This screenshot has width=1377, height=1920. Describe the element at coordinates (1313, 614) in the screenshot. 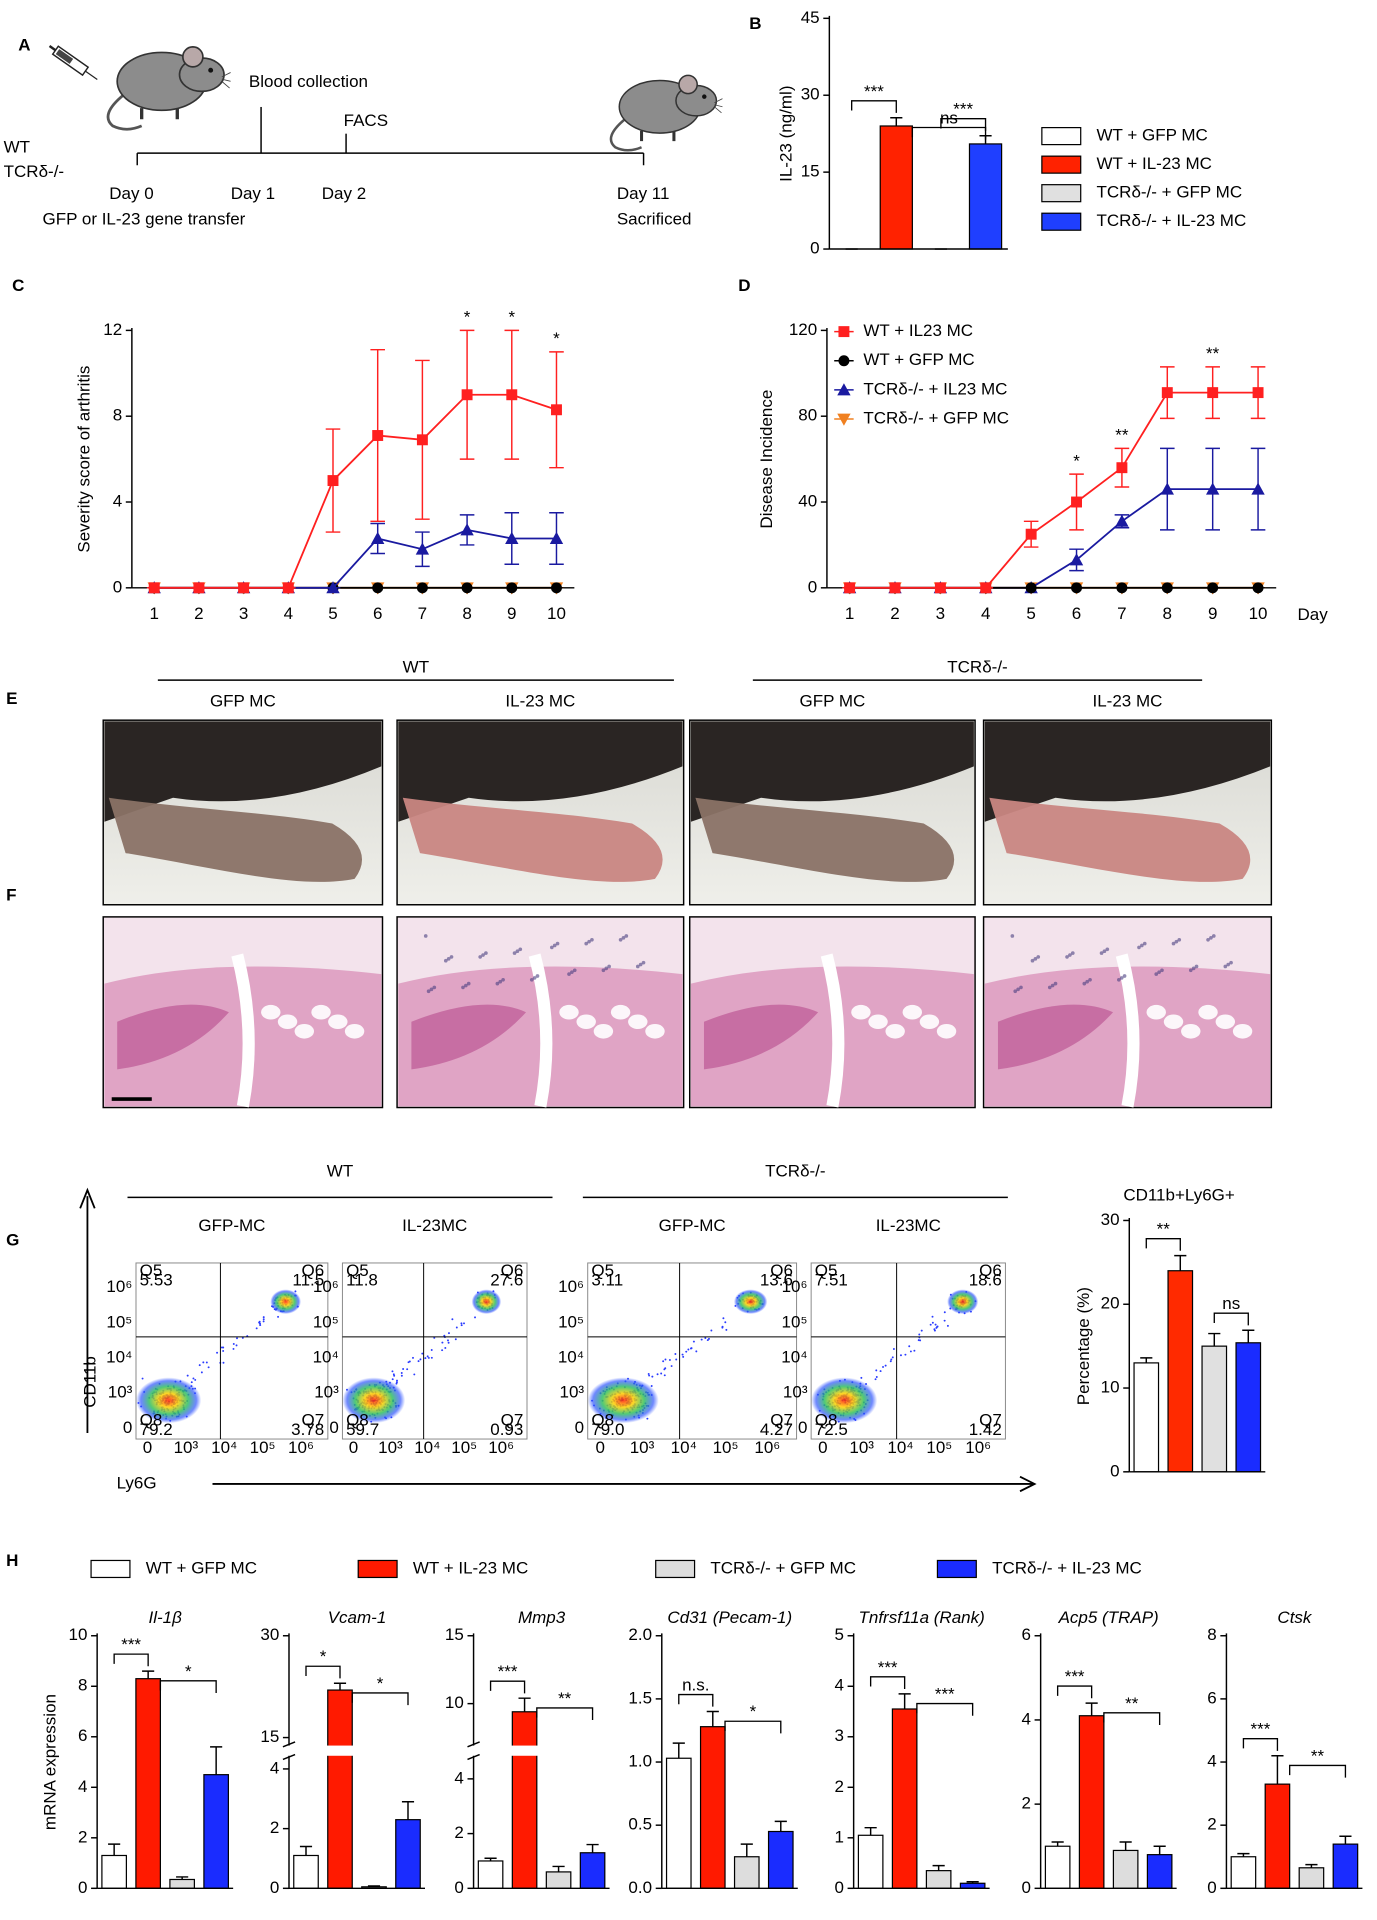

I see `x-axis-label: Day` at that location.